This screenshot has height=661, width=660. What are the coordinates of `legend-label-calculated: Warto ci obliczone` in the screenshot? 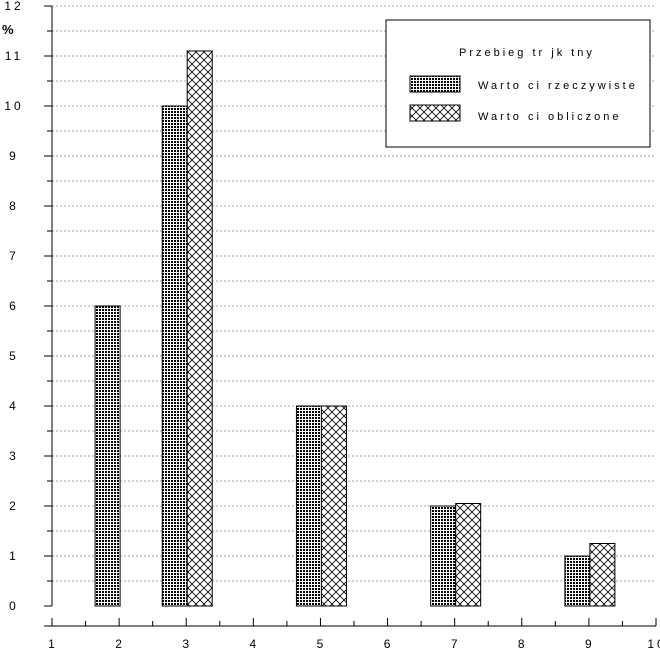 It's located at (549, 117).